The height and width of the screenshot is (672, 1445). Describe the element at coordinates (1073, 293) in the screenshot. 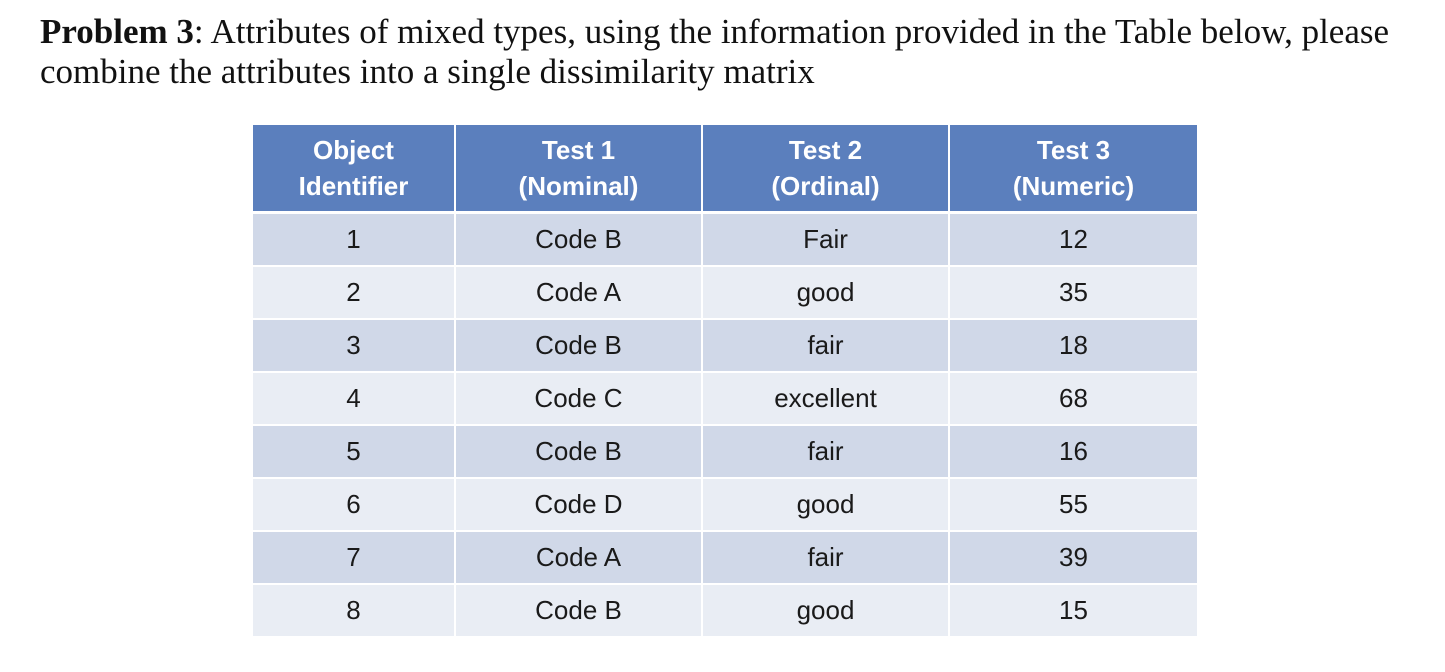

I see `cell-test-3: 35` at that location.